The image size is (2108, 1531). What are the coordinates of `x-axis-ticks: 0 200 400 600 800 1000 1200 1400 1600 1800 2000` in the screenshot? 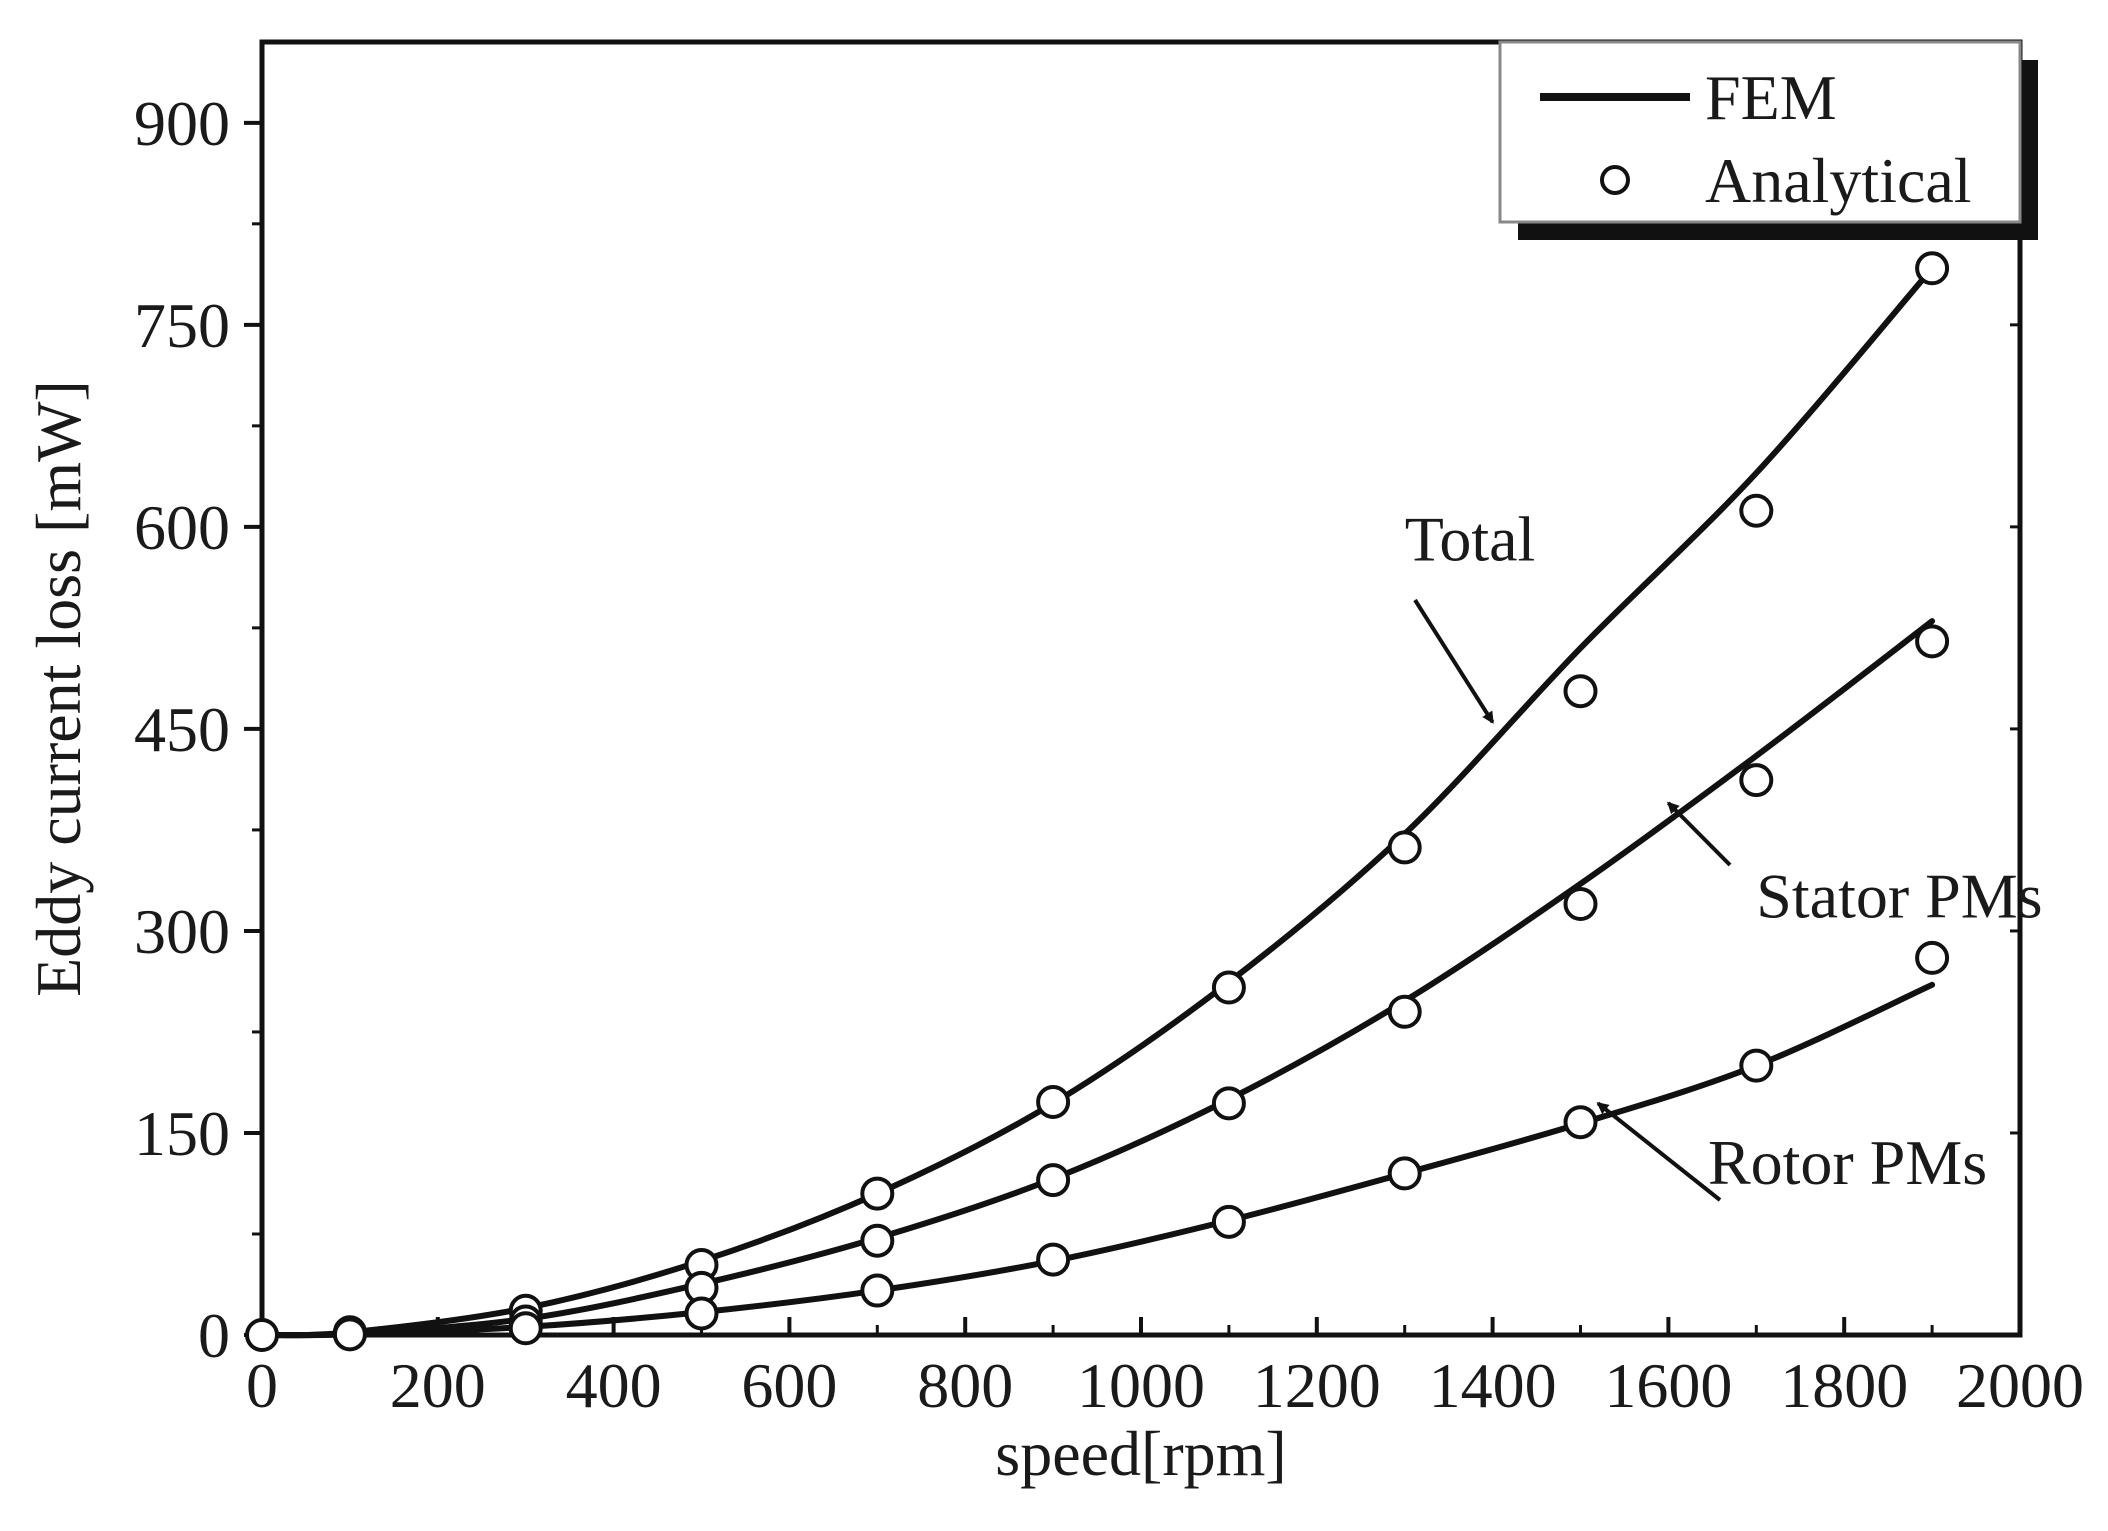 It's located at (1165, 1369).